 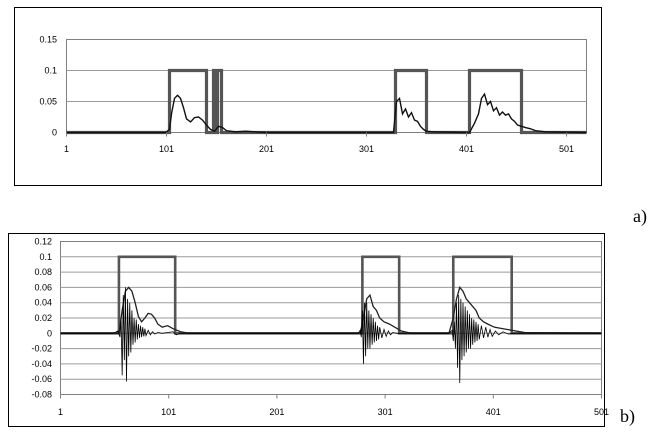 What do you see at coordinates (333, 405) in the screenshot?
I see `chart-b-x-tick-labels: 1 101 201 301 401 501` at bounding box center [333, 405].